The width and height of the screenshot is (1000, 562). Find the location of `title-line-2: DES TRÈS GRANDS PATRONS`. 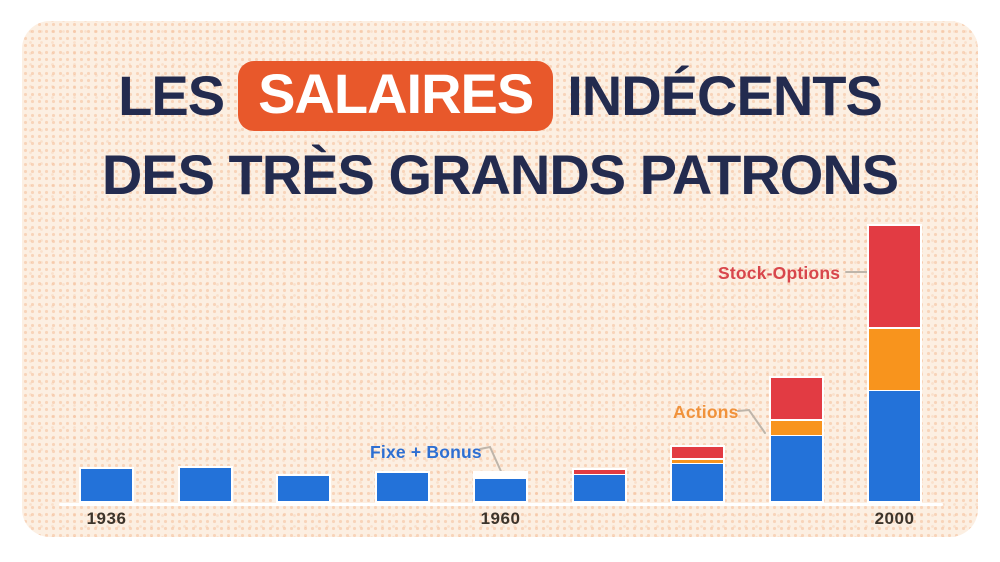

title-line-2: DES TRÈS GRANDS PATRONS is located at coordinates (500, 175).